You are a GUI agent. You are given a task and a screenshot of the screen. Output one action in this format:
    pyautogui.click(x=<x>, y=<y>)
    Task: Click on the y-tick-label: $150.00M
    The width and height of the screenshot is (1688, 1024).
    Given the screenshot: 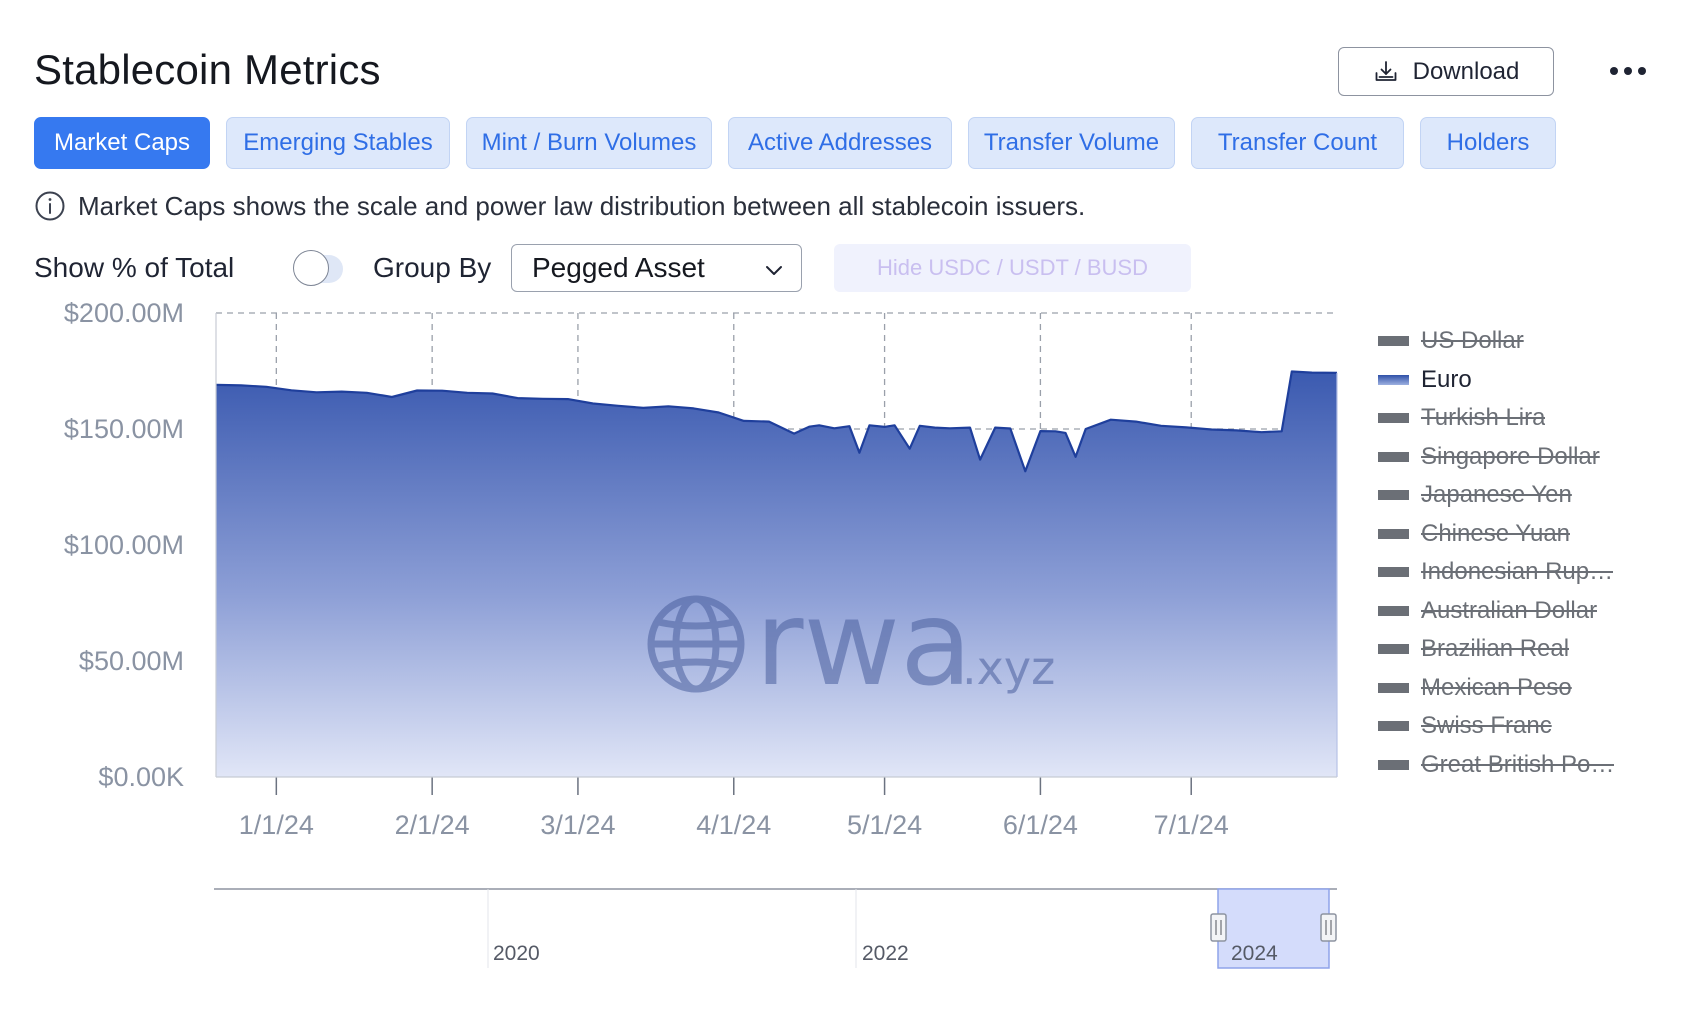 What is the action you would take?
    pyautogui.click(x=124, y=429)
    